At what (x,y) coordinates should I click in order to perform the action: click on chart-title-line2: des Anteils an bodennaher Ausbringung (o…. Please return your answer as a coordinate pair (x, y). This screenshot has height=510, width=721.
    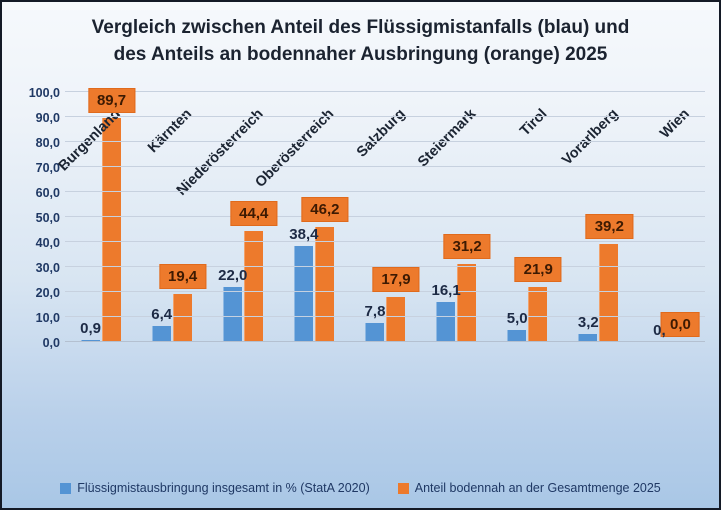
    Looking at the image, I should click on (360, 54).